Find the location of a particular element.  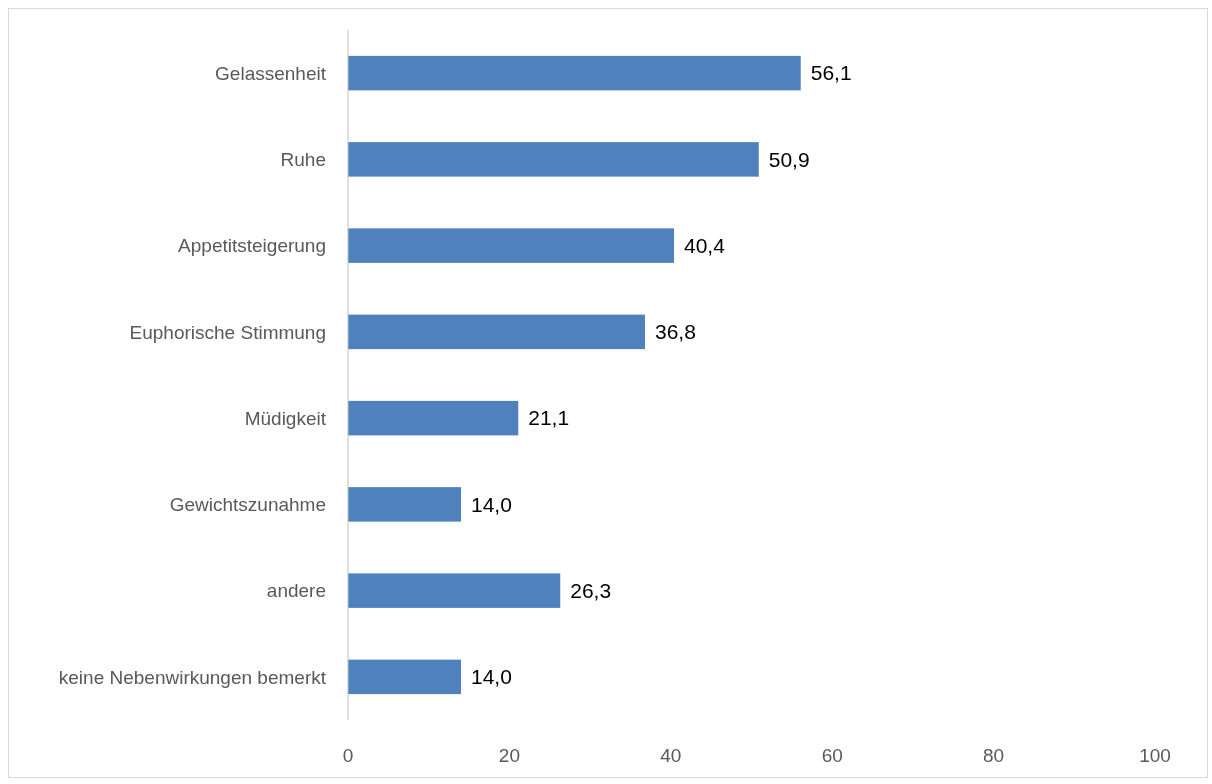

data-label: 40,4 is located at coordinates (705, 245).